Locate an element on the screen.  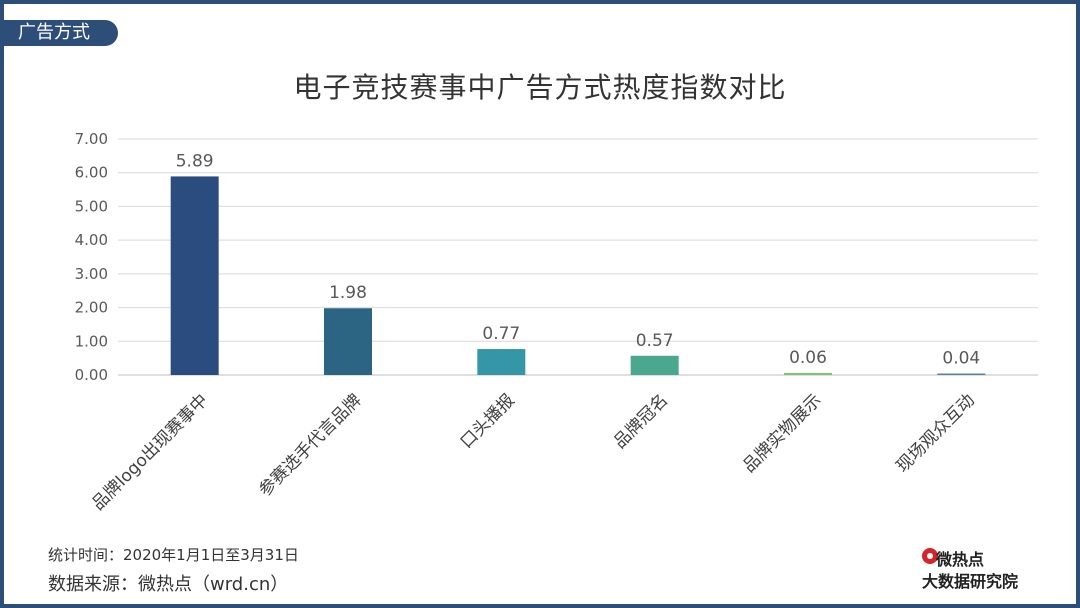
category-label: 口头播报 is located at coordinates (488, 421).